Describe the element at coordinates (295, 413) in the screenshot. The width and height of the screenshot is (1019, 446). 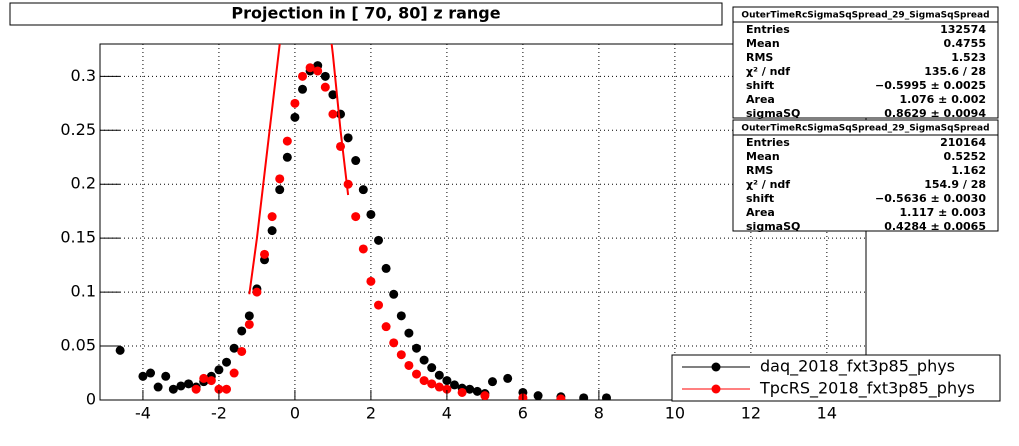
I see `x-tick-label: 0` at that location.